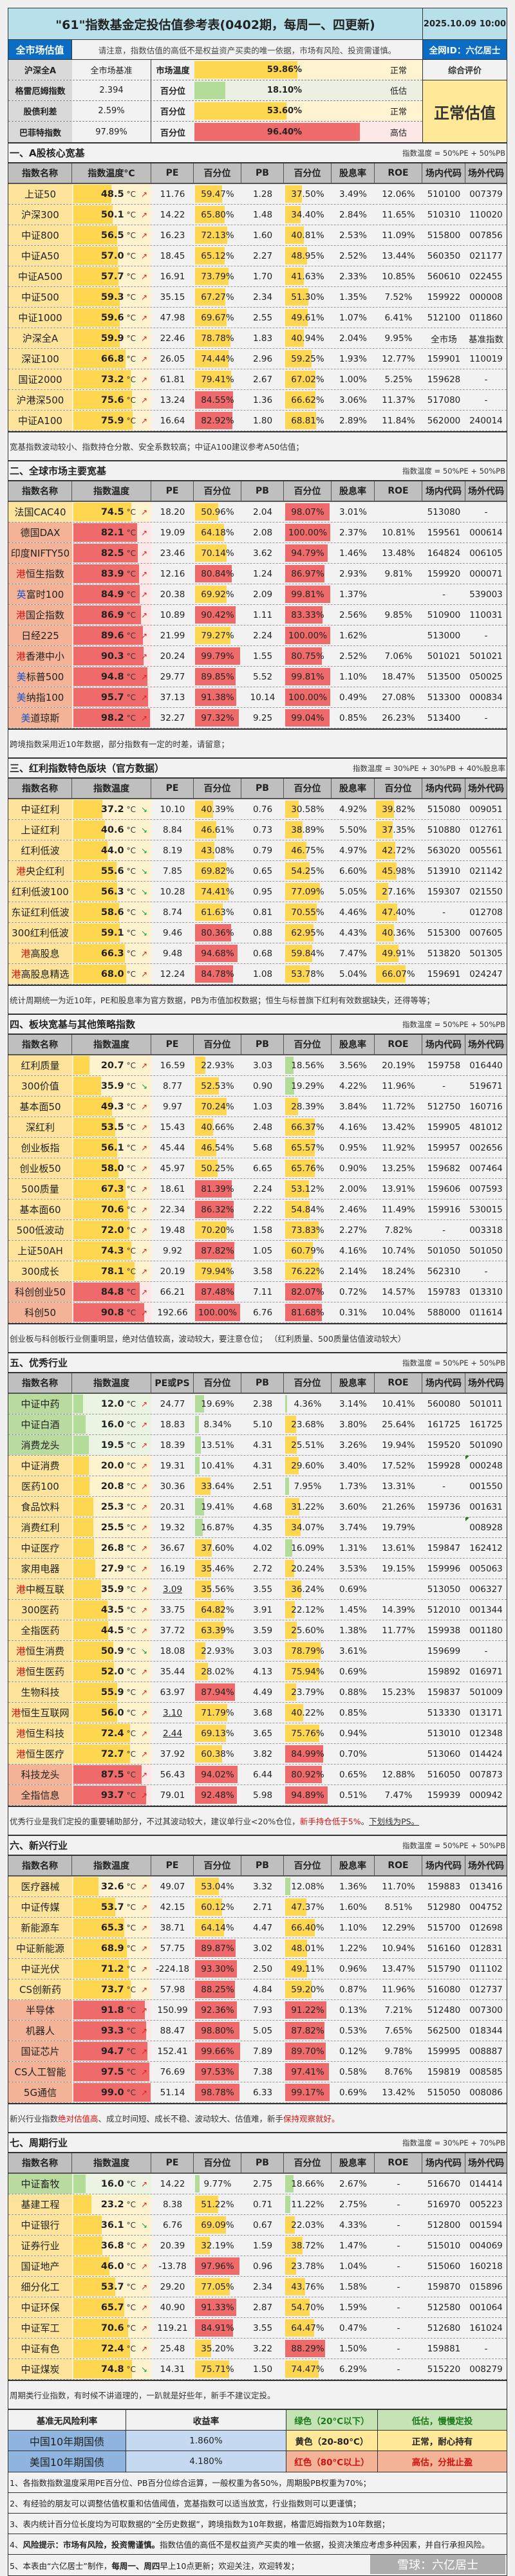 The height and width of the screenshot is (2576, 515). Describe the element at coordinates (444, 809) in the screenshot. I see `exchange-code: 515080` at that location.